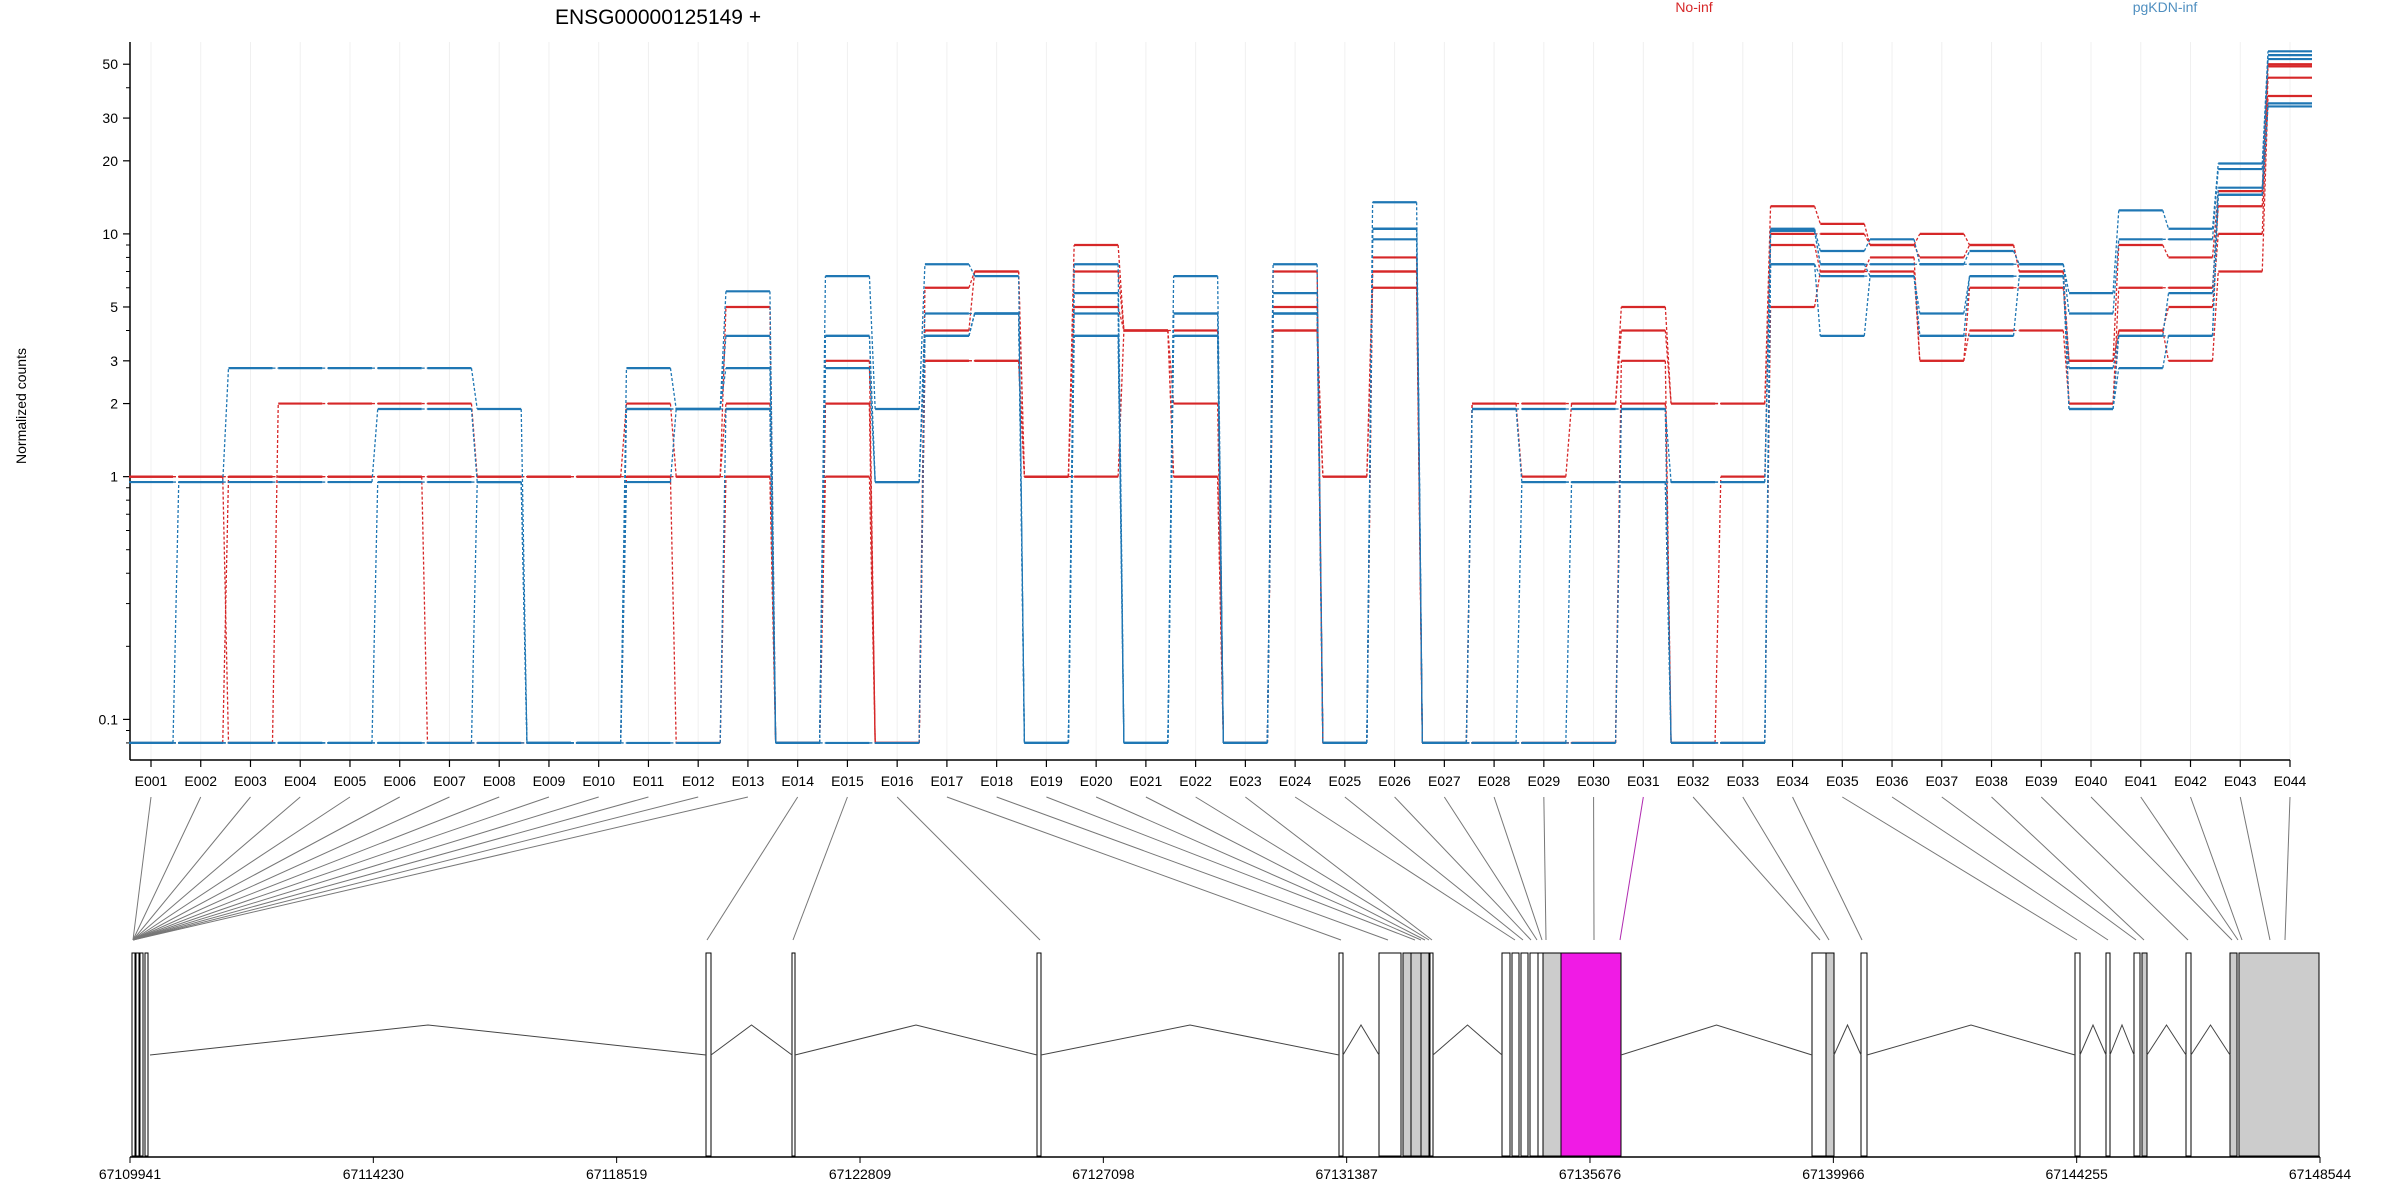  I want to click on y-tick-label: 20, so click(110, 161).